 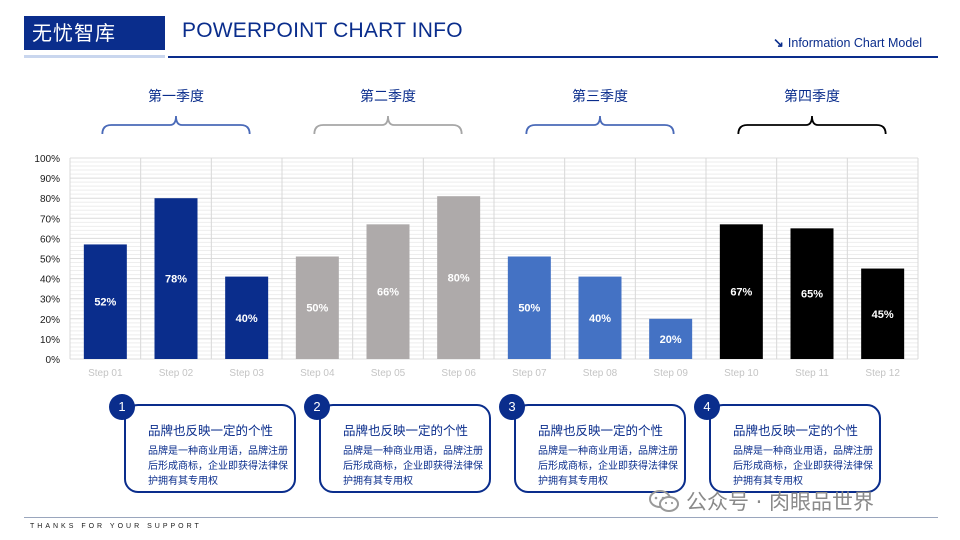 I want to click on brand-underline, so click(x=94, y=56).